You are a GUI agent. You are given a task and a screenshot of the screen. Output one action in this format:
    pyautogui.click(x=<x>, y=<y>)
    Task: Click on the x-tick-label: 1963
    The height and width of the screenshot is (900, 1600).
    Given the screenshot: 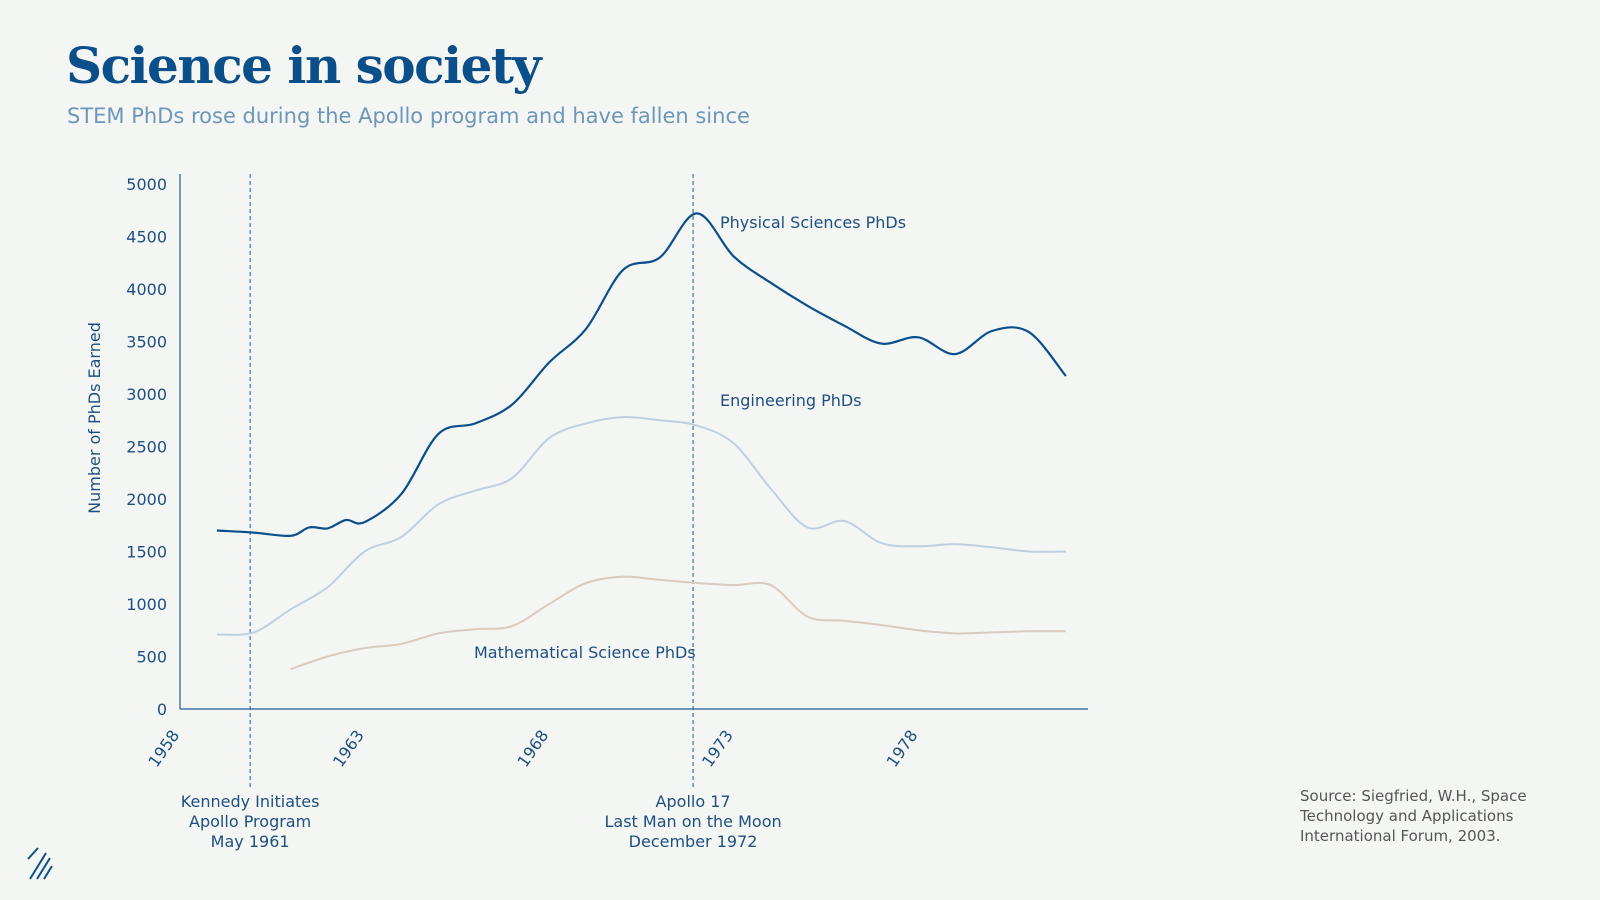 What is the action you would take?
    pyautogui.click(x=348, y=748)
    